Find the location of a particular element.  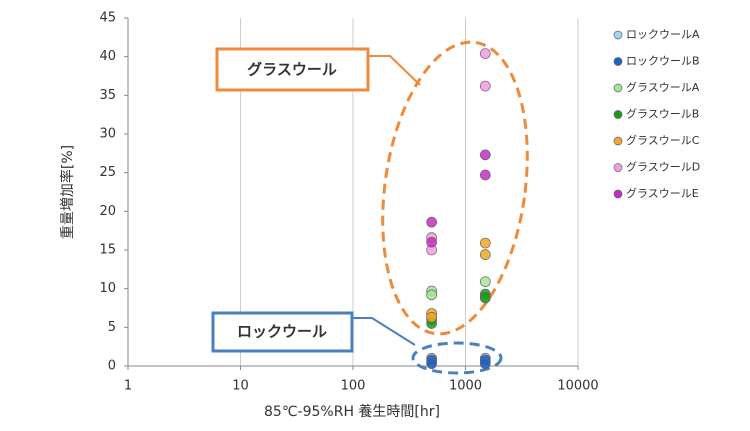

rockwool-ellipse is located at coordinates (457, 358).